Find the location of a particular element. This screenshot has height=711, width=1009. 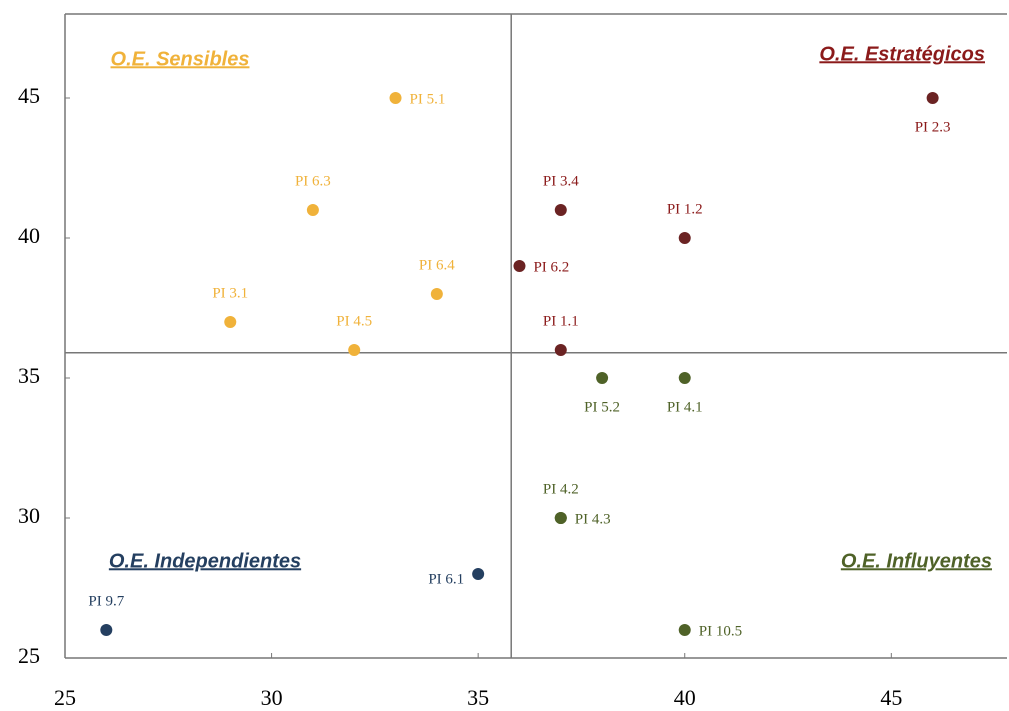

point-label: PI 6.3 is located at coordinates (313, 181).